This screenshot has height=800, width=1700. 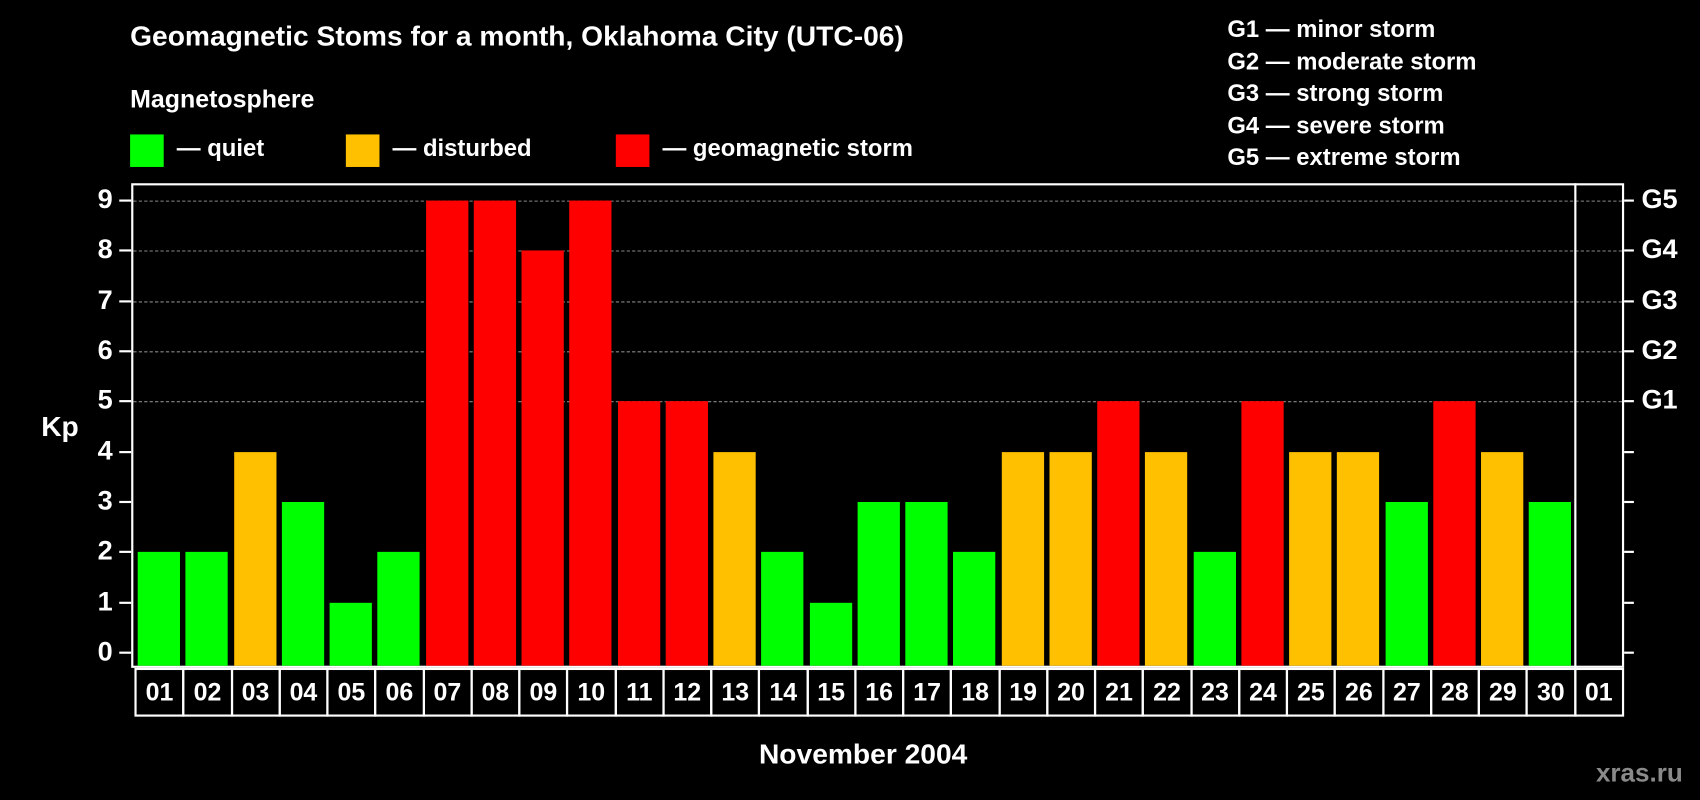 I want to click on y-tick-label: 6, so click(x=105, y=350).